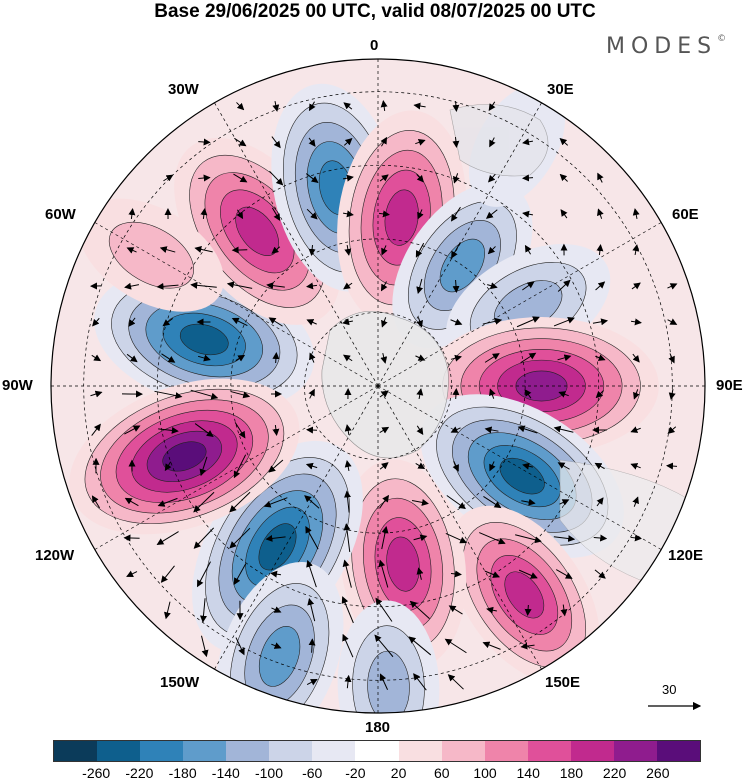 The width and height of the screenshot is (750, 783). I want to click on brand-copyright-mark: ©, so click(722, 39).